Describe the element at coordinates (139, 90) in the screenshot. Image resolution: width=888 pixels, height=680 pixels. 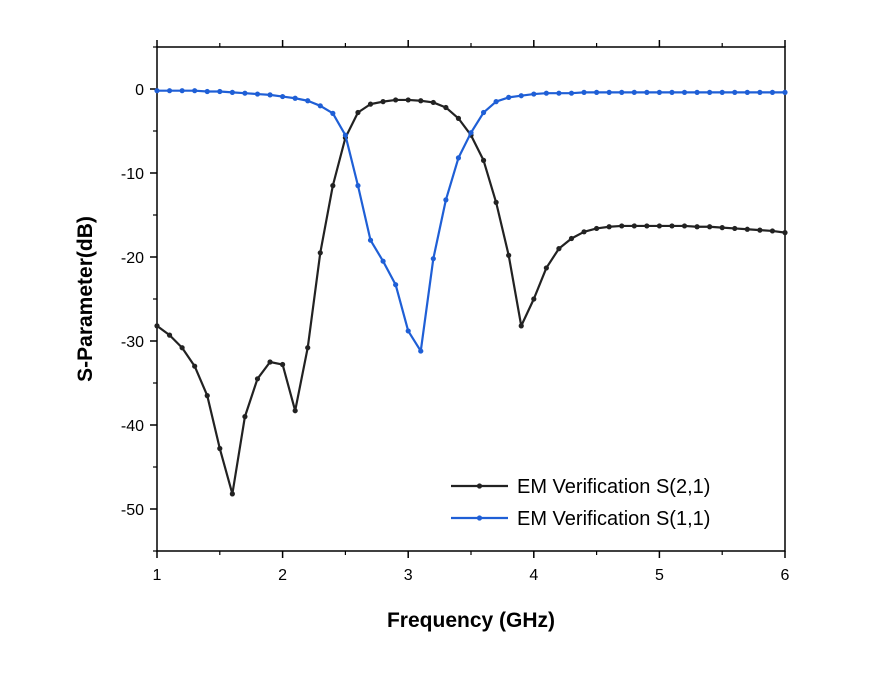
I see `y-tick-label: 0` at that location.